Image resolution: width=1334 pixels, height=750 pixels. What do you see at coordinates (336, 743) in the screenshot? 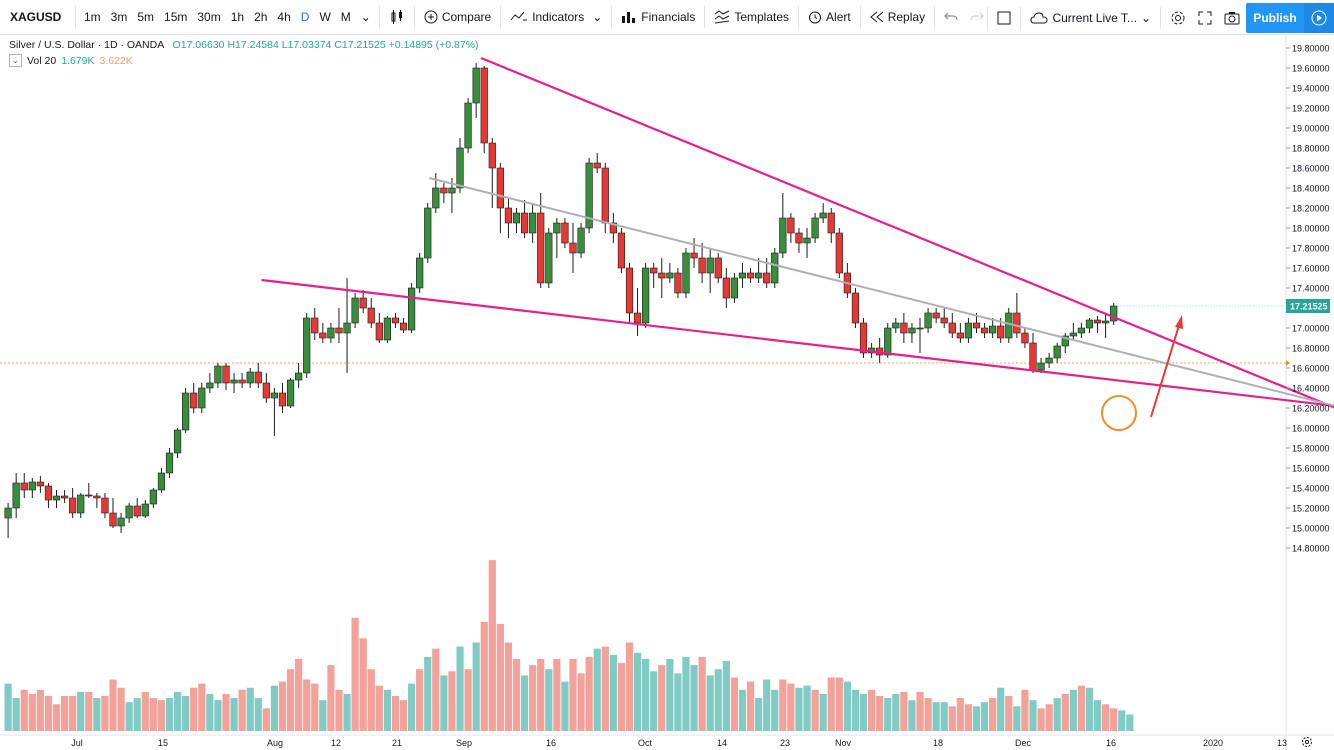
I see `time-axis-label: 12` at bounding box center [336, 743].